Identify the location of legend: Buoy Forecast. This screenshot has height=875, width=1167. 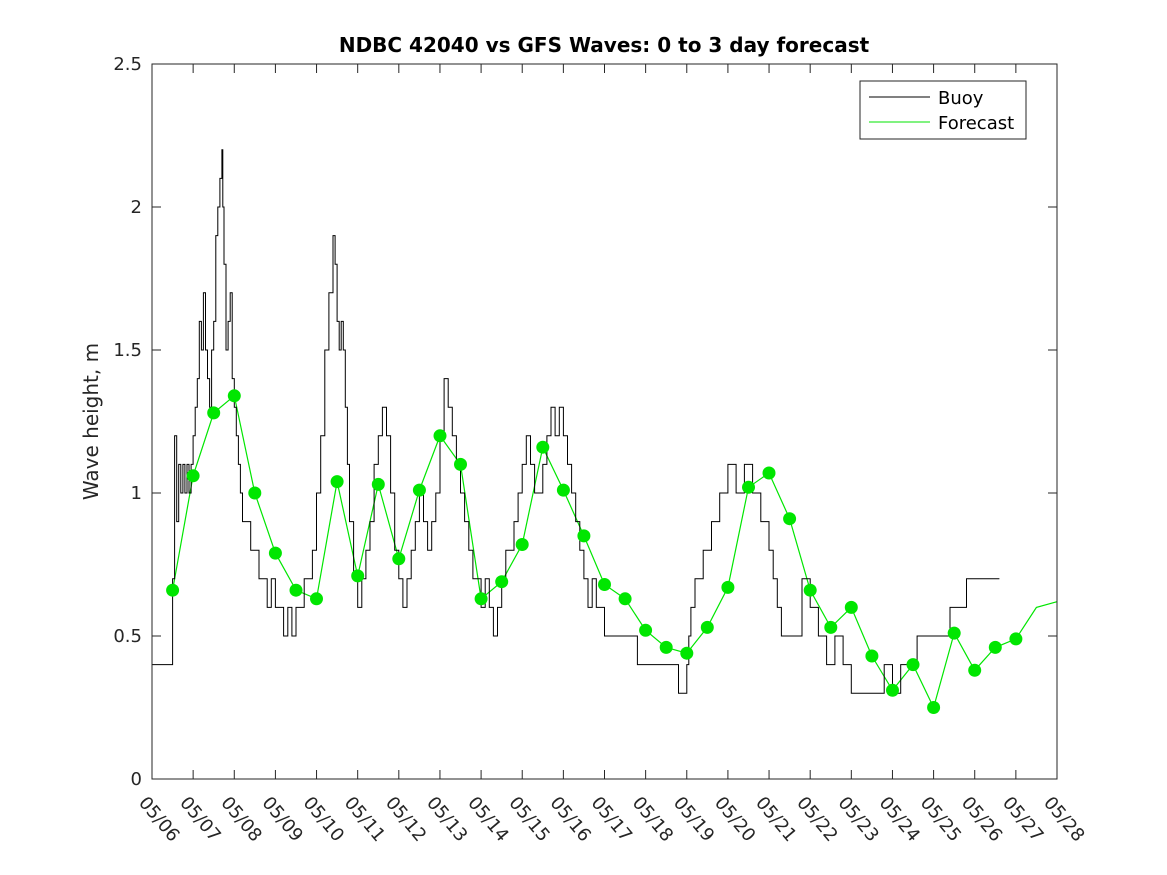
(943, 110).